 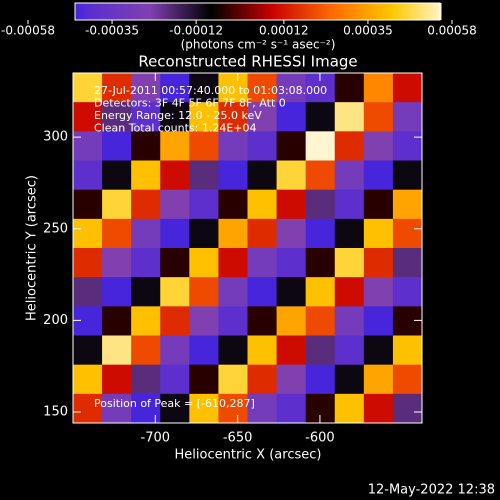 What do you see at coordinates (452, 31) in the screenshot?
I see `colorbar-tick-label: 0.00058` at bounding box center [452, 31].